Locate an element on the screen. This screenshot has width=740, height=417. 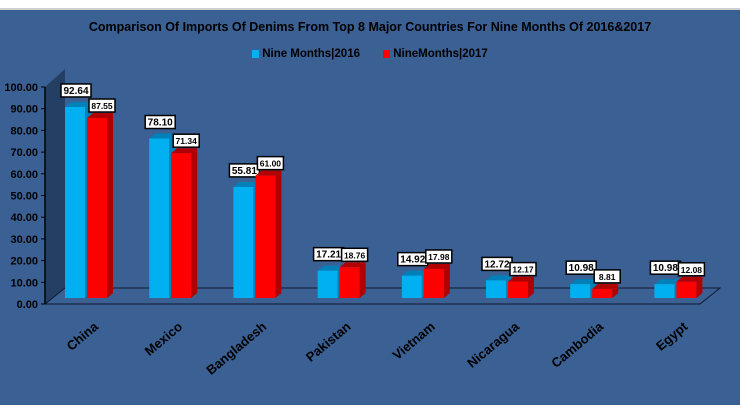
data-label: 12.08 is located at coordinates (692, 270).